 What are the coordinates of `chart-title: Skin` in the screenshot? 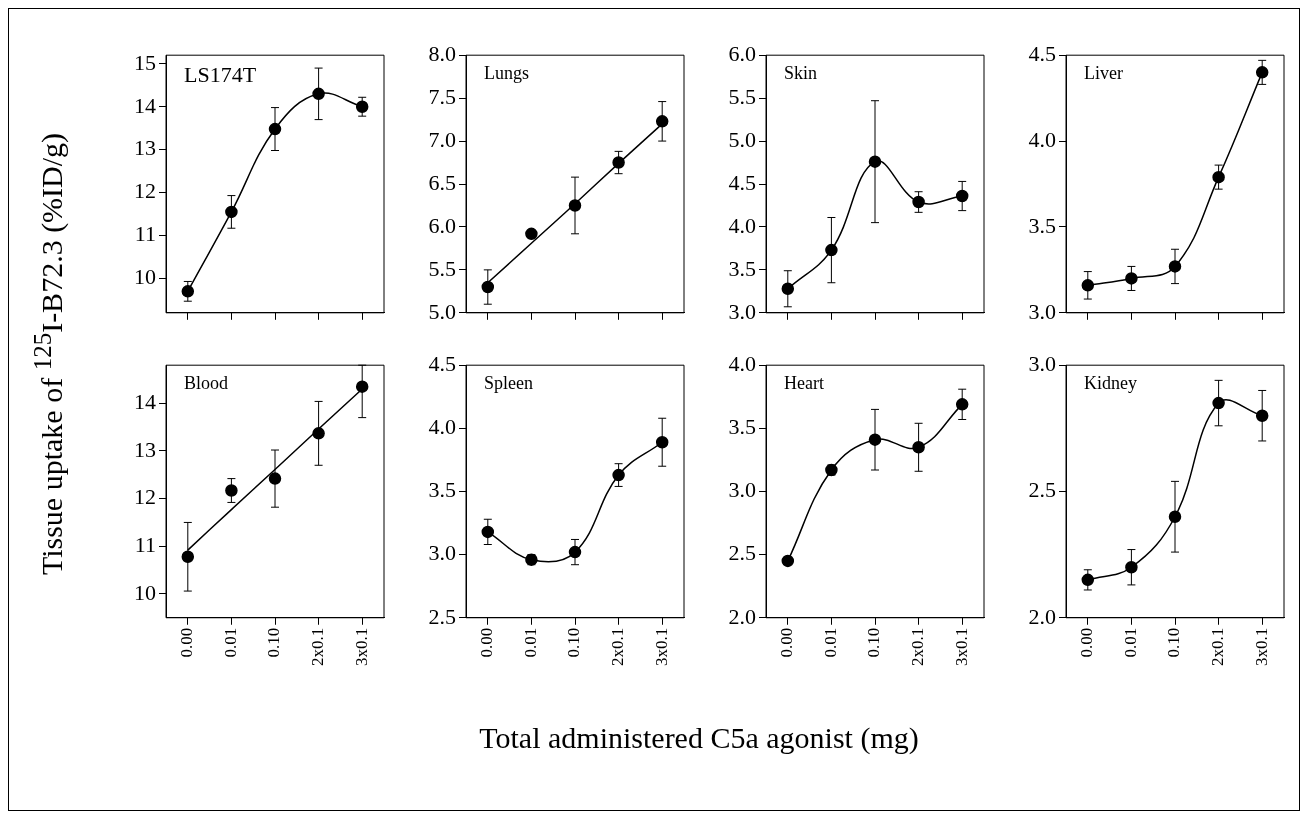 It's located at (801, 72).